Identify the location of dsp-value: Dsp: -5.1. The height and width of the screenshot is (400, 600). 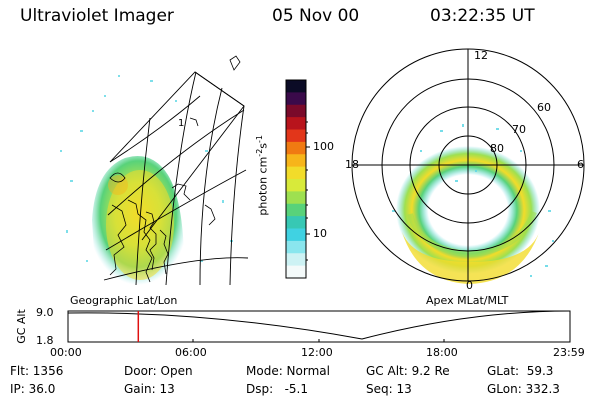
(277, 389).